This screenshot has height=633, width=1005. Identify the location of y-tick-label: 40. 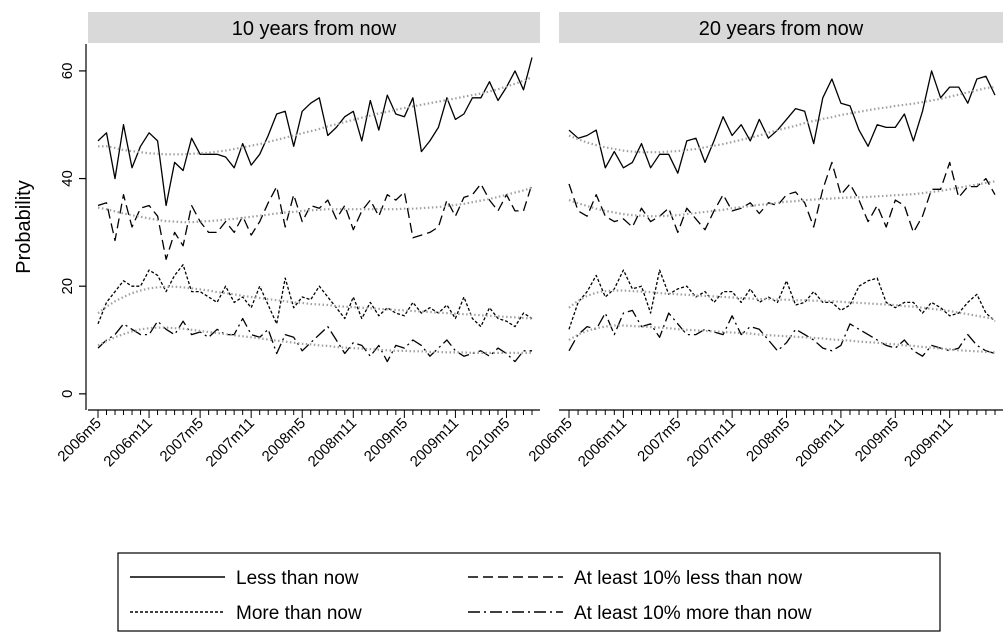
(67, 178).